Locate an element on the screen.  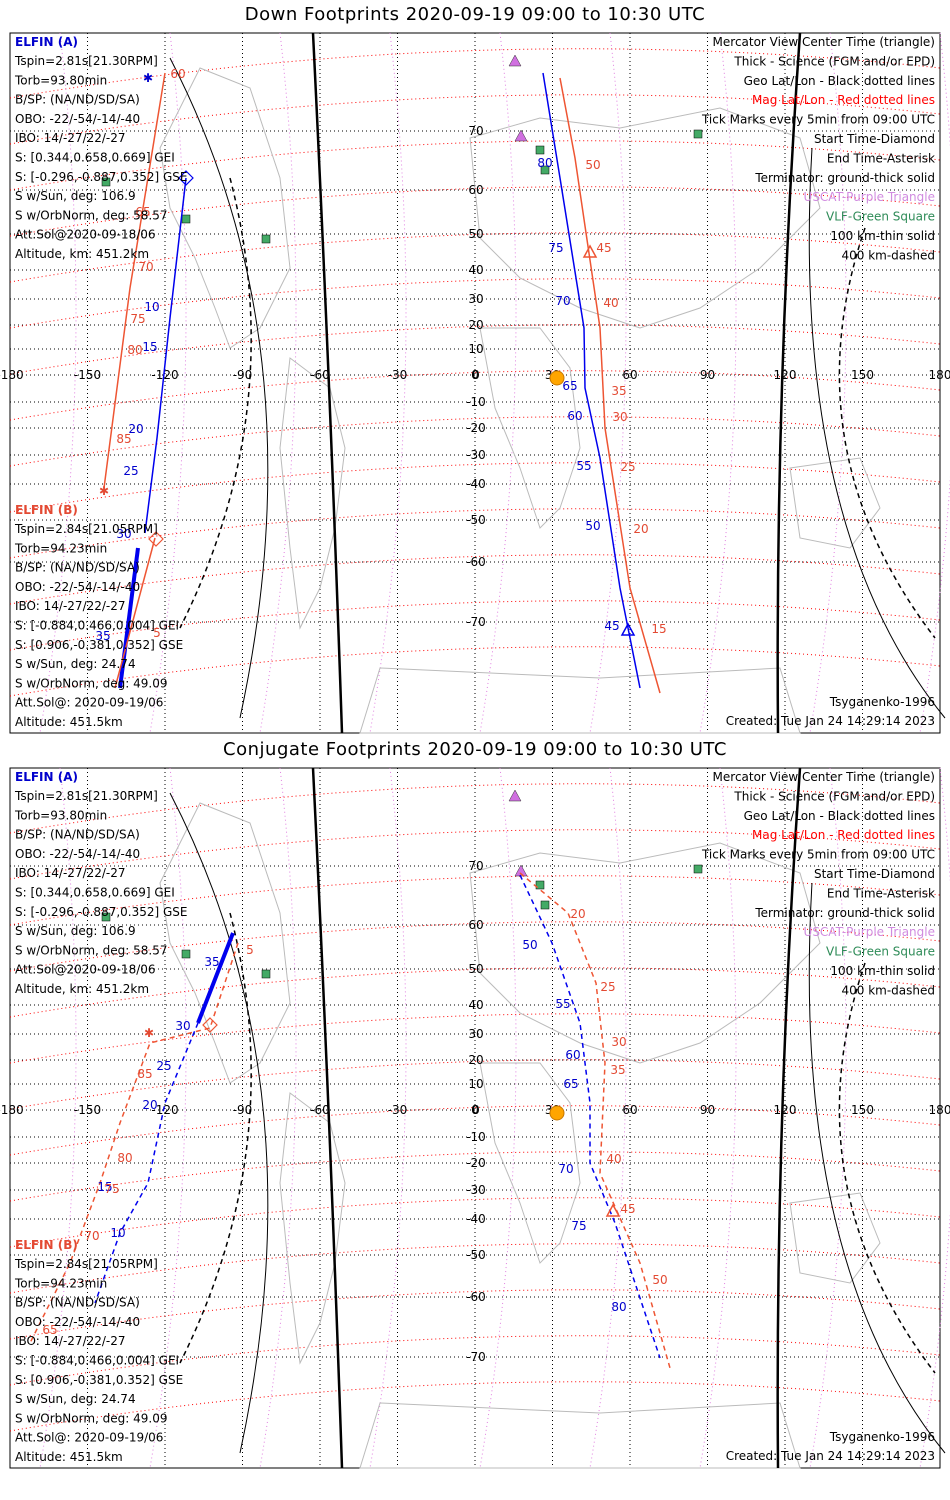
elfin-b-info-line: Torb=94.23min is located at coordinates (60, 548).